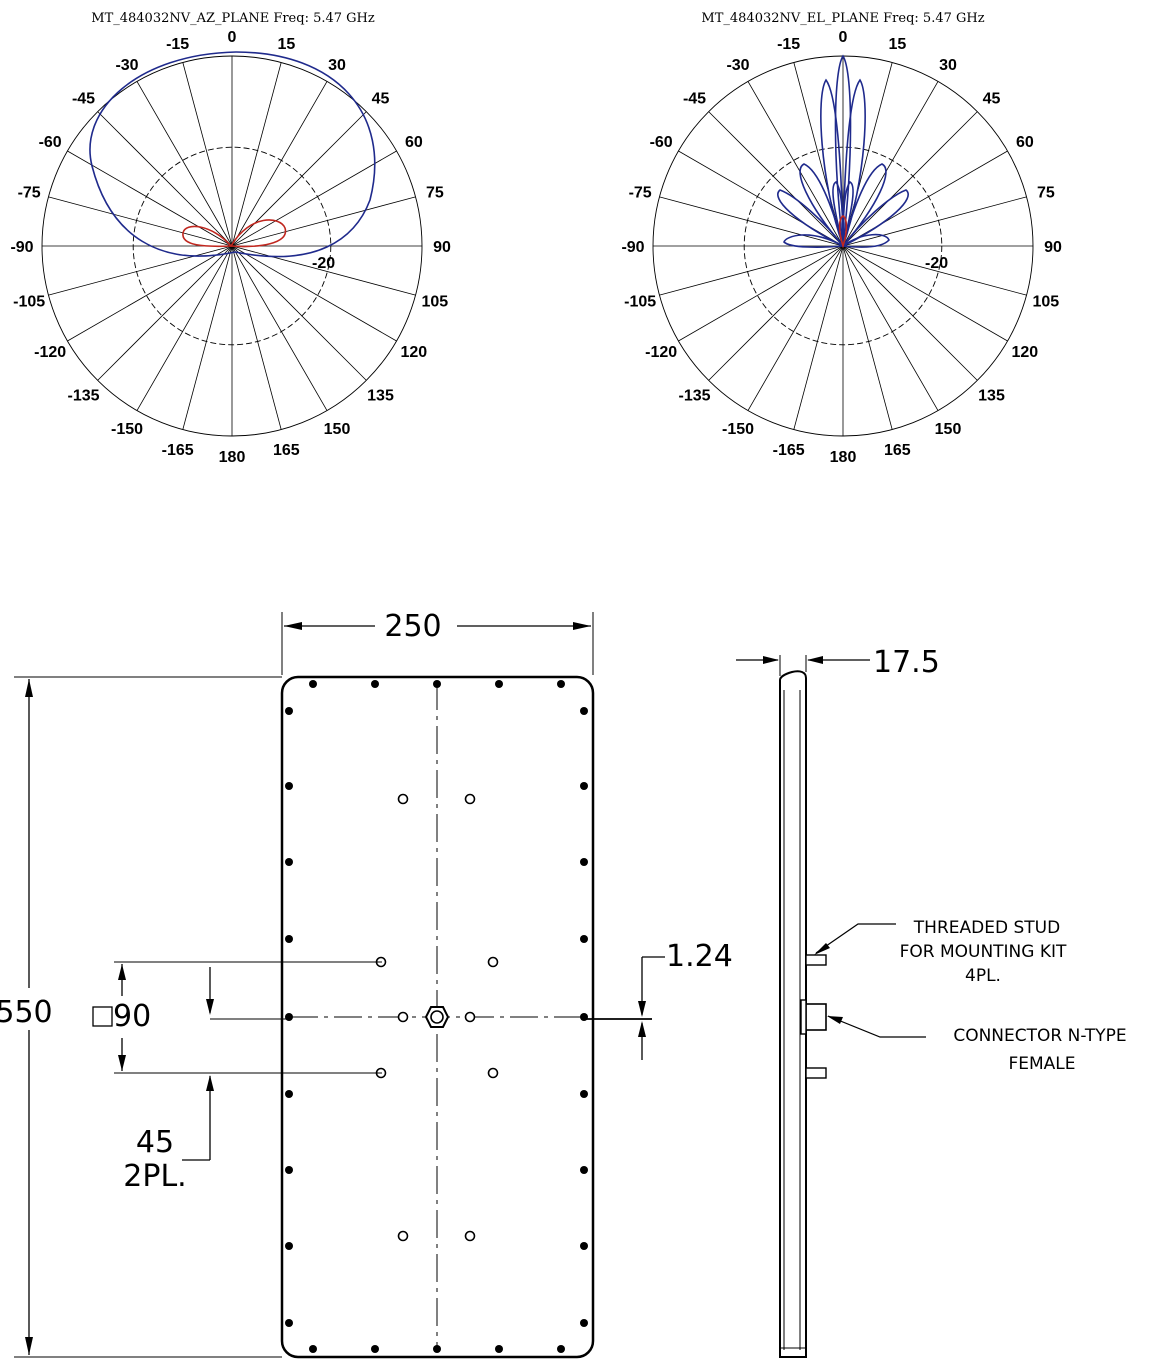 The width and height of the screenshot is (1162, 1361). What do you see at coordinates (793, 1014) in the screenshot?
I see `side-profile` at bounding box center [793, 1014].